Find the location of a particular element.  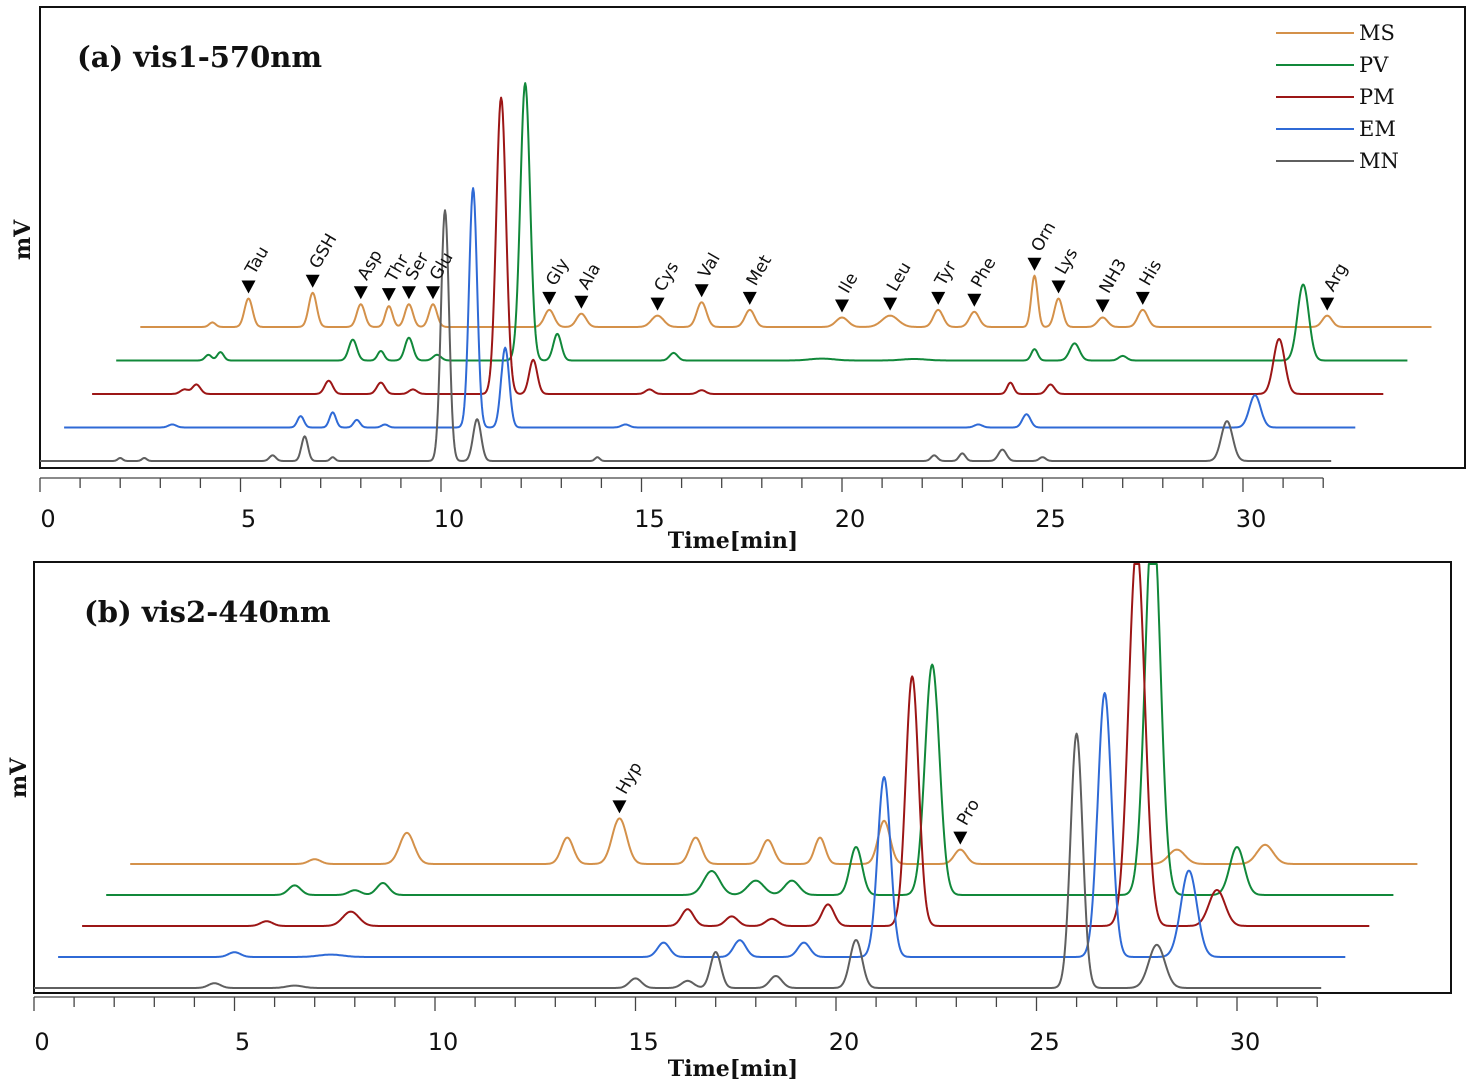

b-peak-label: Hyp is located at coordinates (629, 778).